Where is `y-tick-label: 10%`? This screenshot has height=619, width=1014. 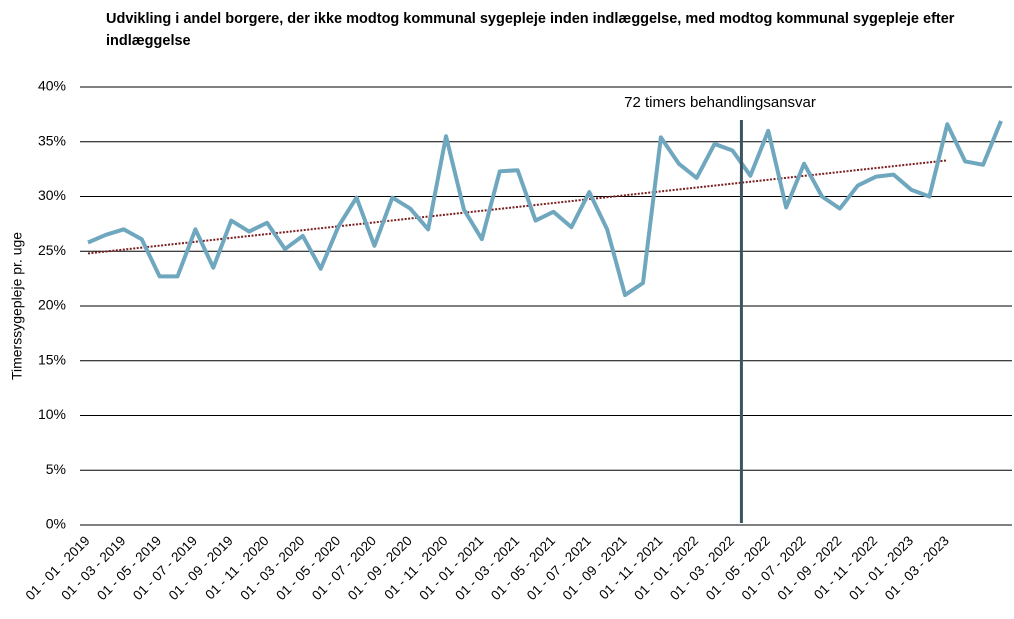
y-tick-label: 10% is located at coordinates (52, 414).